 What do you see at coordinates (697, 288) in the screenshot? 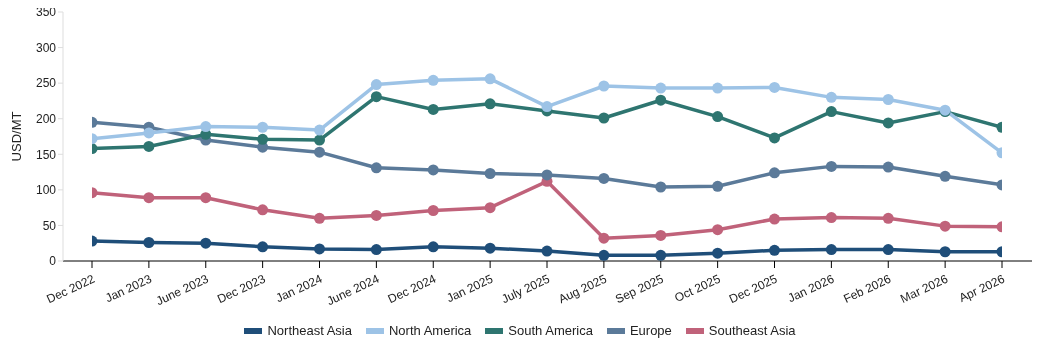
I see `x-tick-label: Oct 2025` at bounding box center [697, 288].